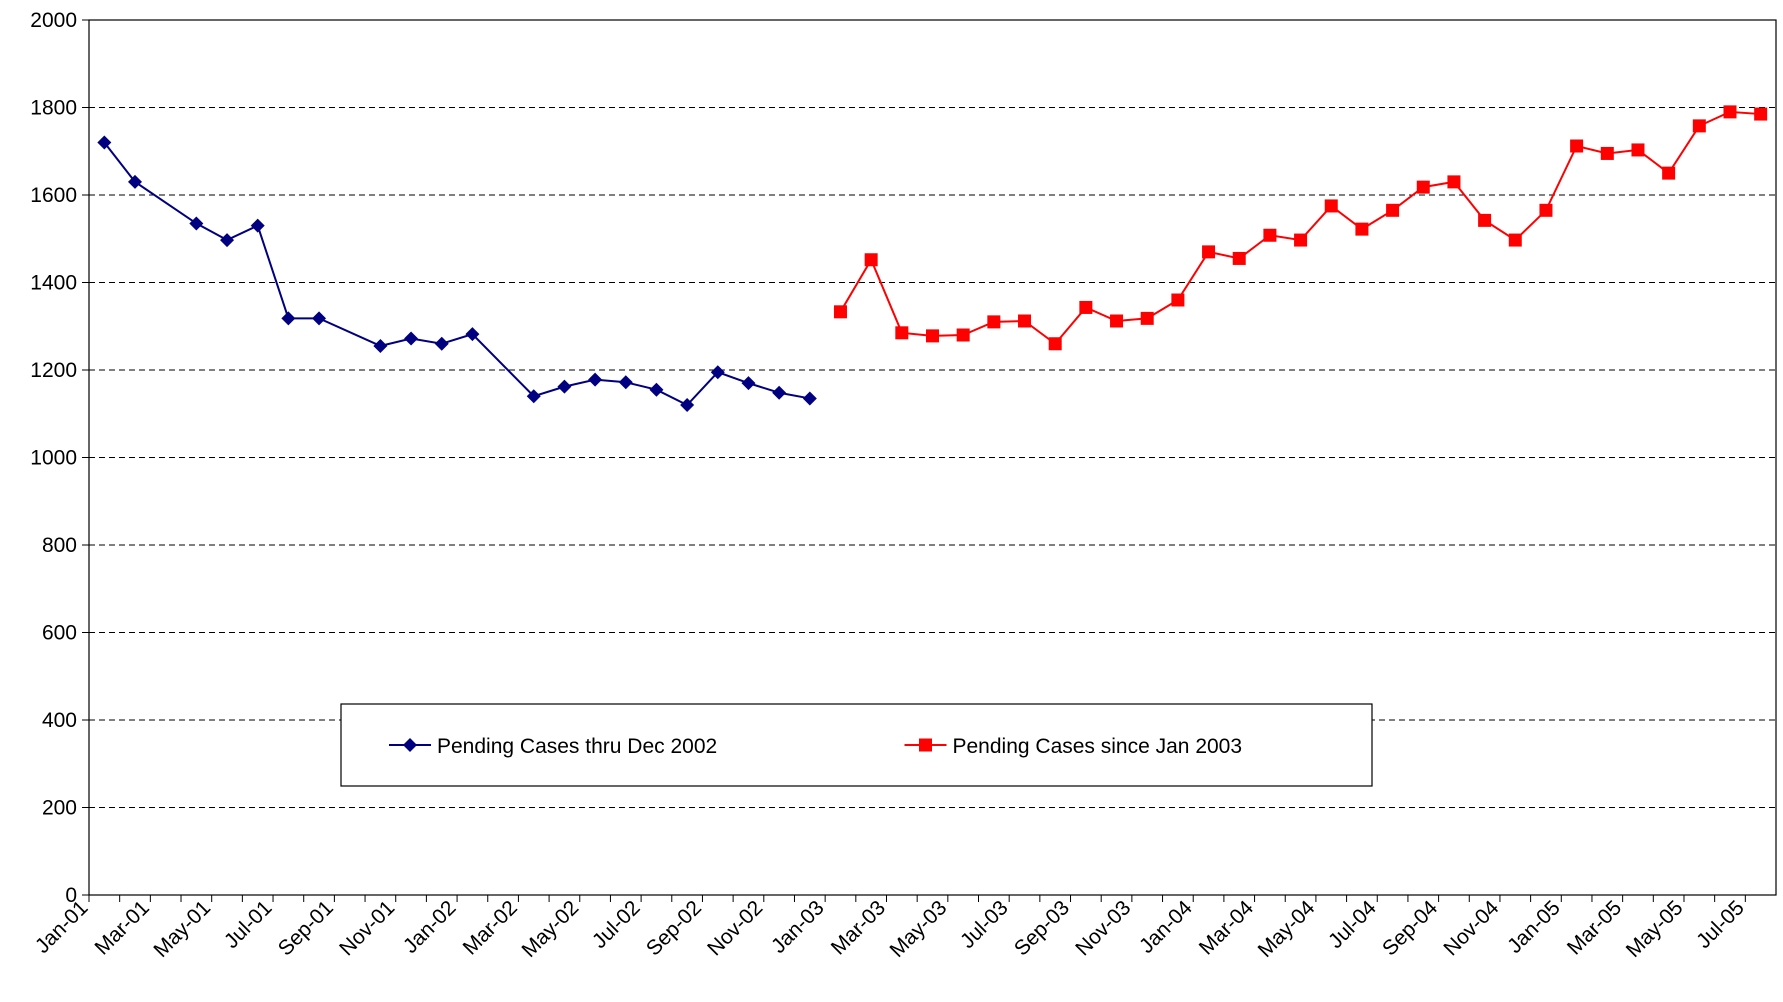 This screenshot has width=1783, height=1002. I want to click on x-tick-label: Mar-01, so click(122, 927).